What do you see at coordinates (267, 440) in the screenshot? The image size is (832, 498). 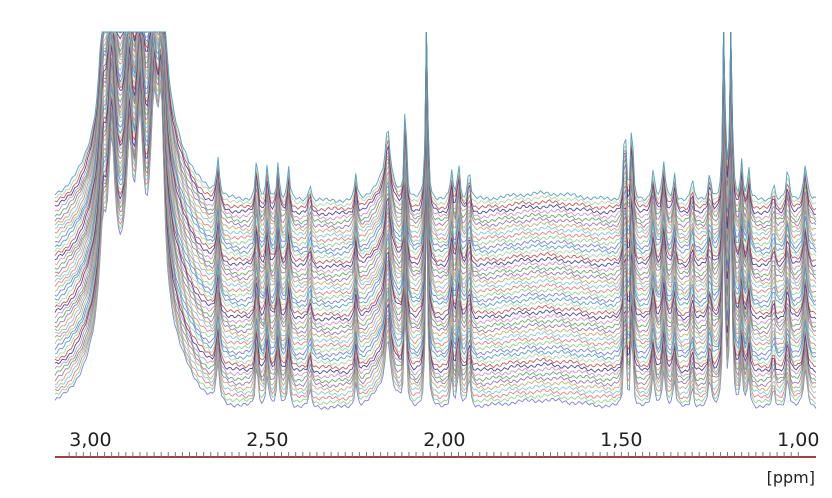 I see `x-tick-label: 2,50` at bounding box center [267, 440].